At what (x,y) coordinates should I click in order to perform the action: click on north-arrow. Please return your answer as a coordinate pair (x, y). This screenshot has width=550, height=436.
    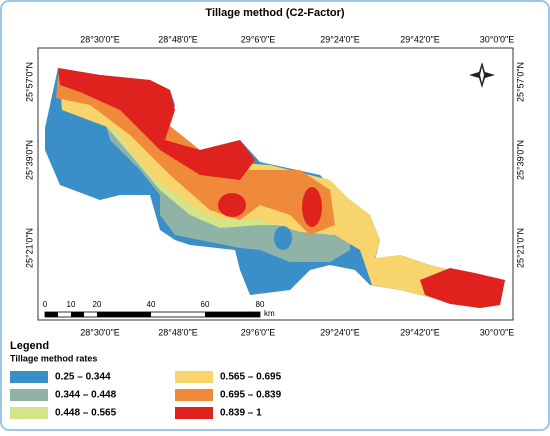
    Looking at the image, I should click on (482, 75).